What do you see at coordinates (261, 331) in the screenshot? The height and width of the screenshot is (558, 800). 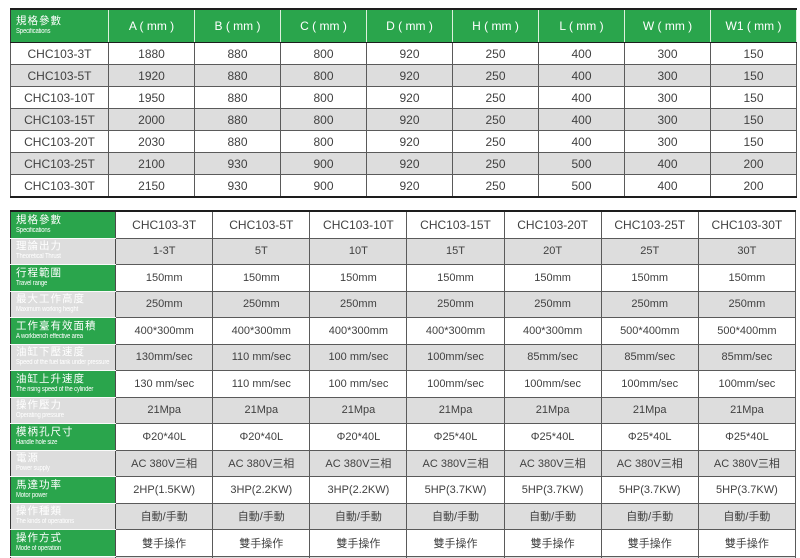 I see `table-cell: 400*300mm` at bounding box center [261, 331].